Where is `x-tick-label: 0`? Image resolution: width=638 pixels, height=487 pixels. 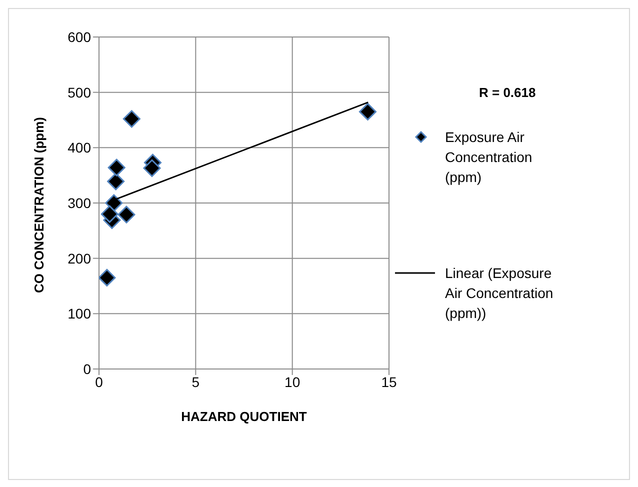
x-tick-label: 0 is located at coordinates (99, 382).